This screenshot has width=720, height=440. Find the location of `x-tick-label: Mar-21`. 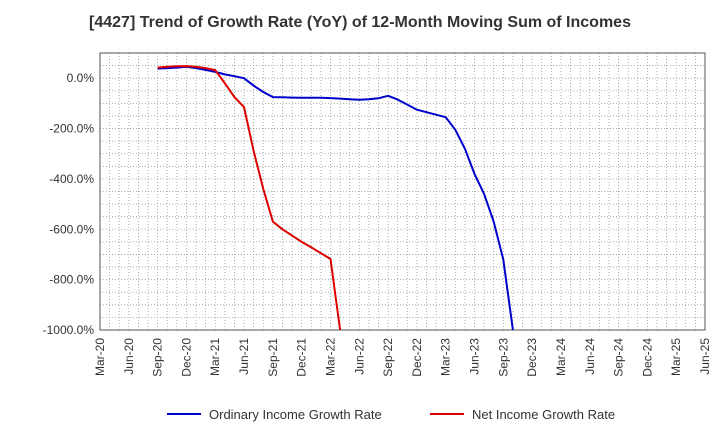

x-tick-label: Mar-21 is located at coordinates (215, 357).